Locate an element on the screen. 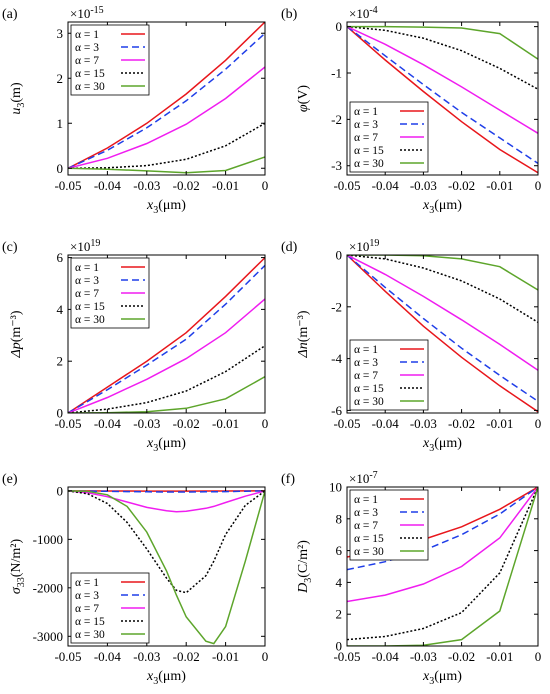 This screenshot has width=550, height=694. y-tick-label: 0 is located at coordinates (339, 646).